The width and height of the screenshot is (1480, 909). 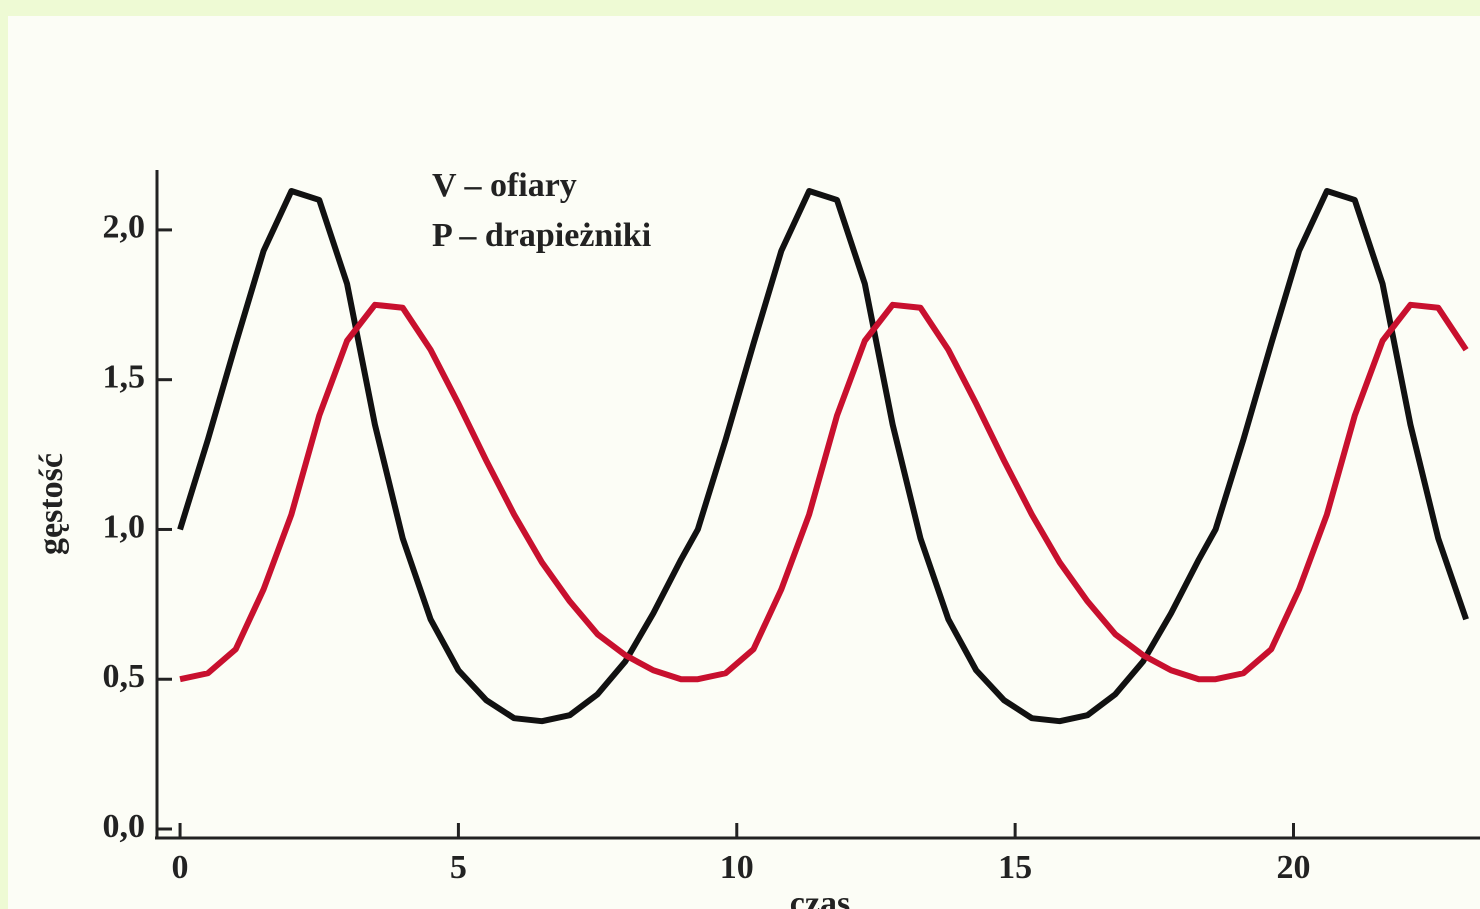 What do you see at coordinates (541, 235) in the screenshot?
I see `legend-entry: P – drapieżniki` at bounding box center [541, 235].